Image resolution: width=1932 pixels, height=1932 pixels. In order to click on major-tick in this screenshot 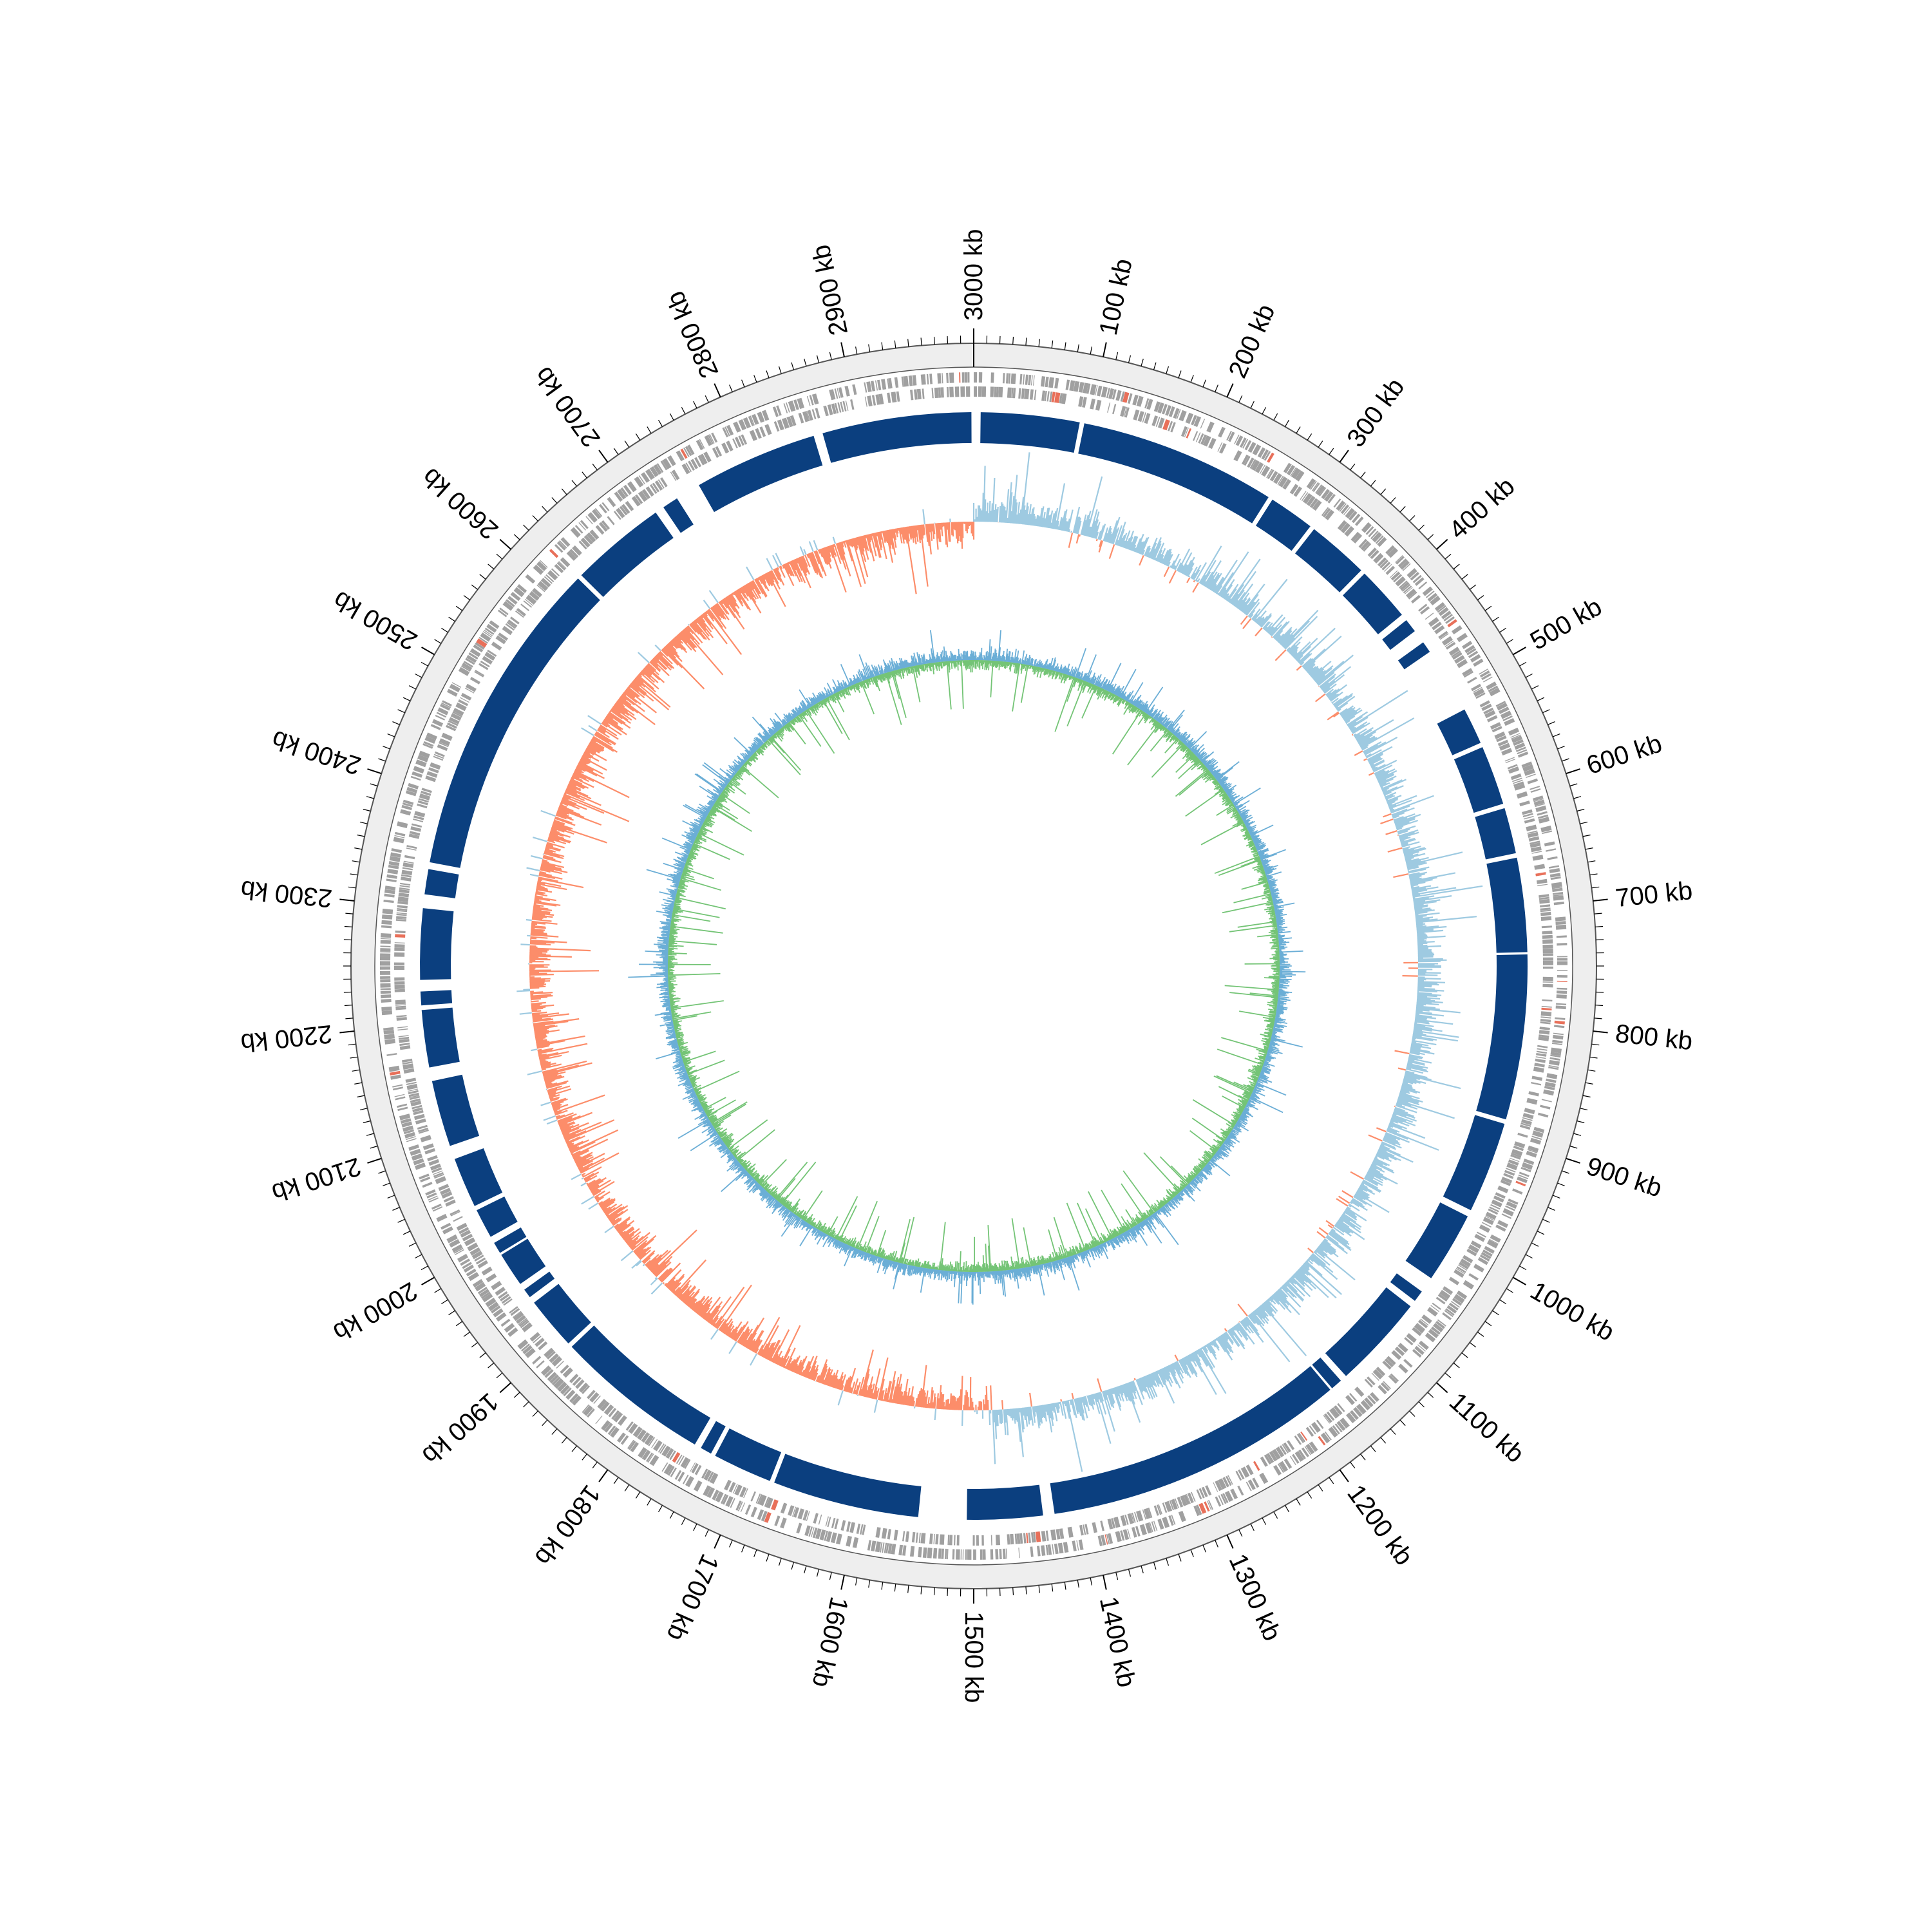, I will do `click(506, 544)`.